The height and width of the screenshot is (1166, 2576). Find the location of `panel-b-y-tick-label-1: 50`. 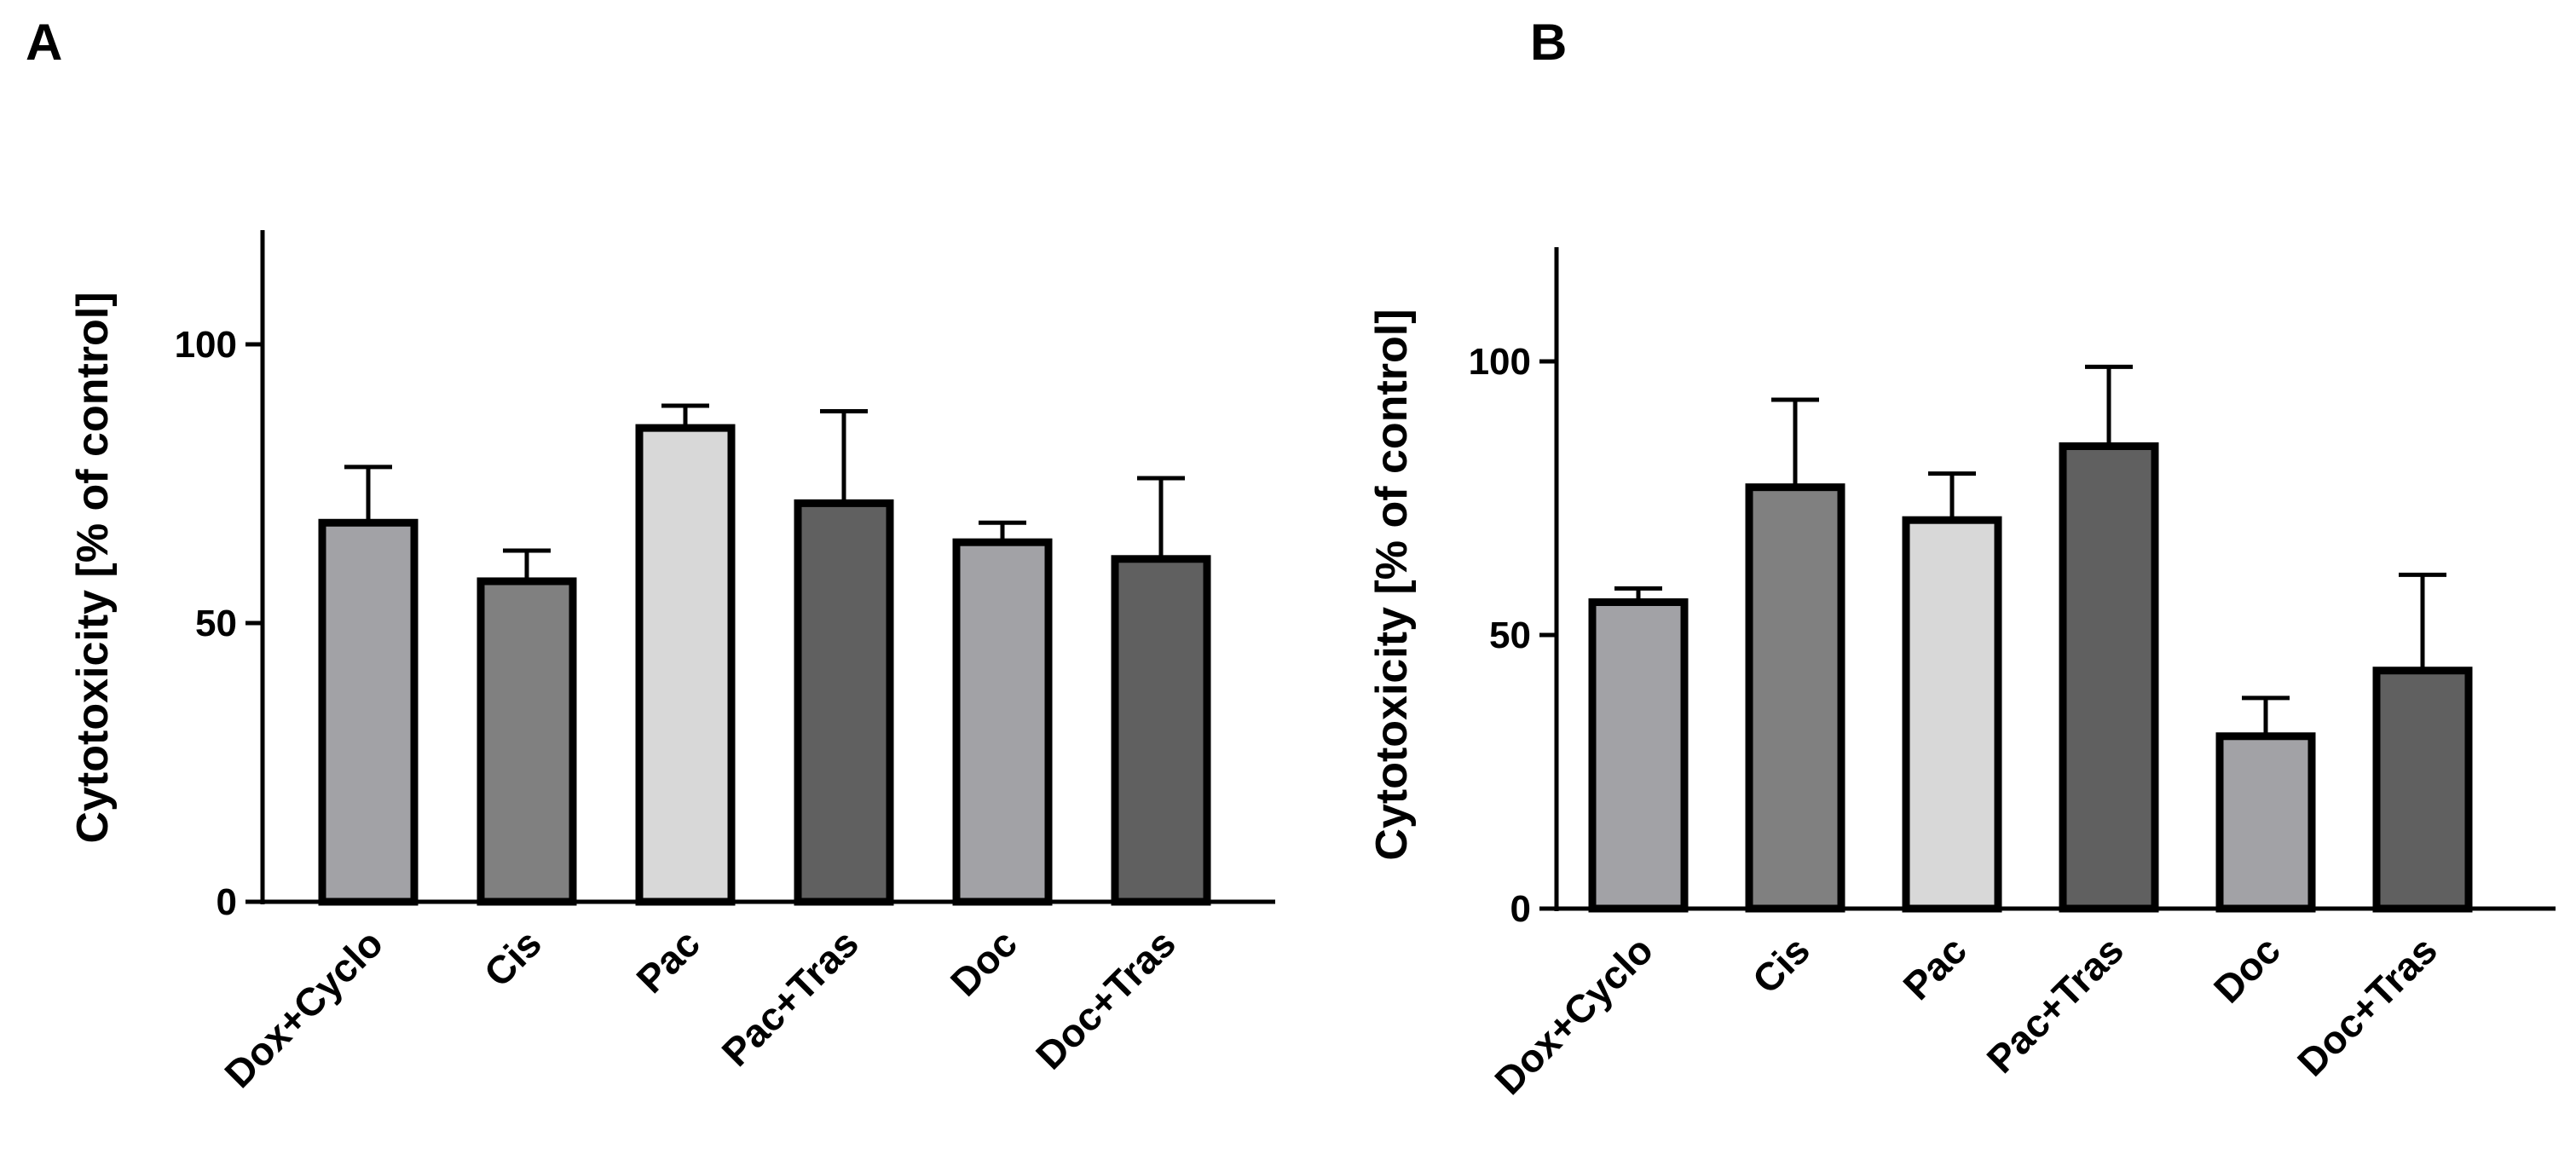

panel-b-y-tick-label-1: 50 is located at coordinates (1510, 635).